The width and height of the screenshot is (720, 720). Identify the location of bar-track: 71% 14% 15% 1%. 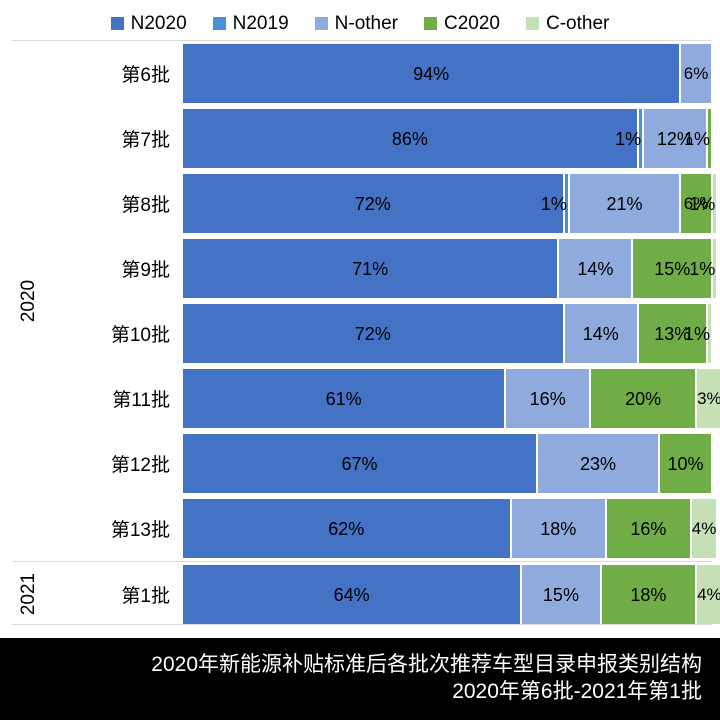
(450, 268).